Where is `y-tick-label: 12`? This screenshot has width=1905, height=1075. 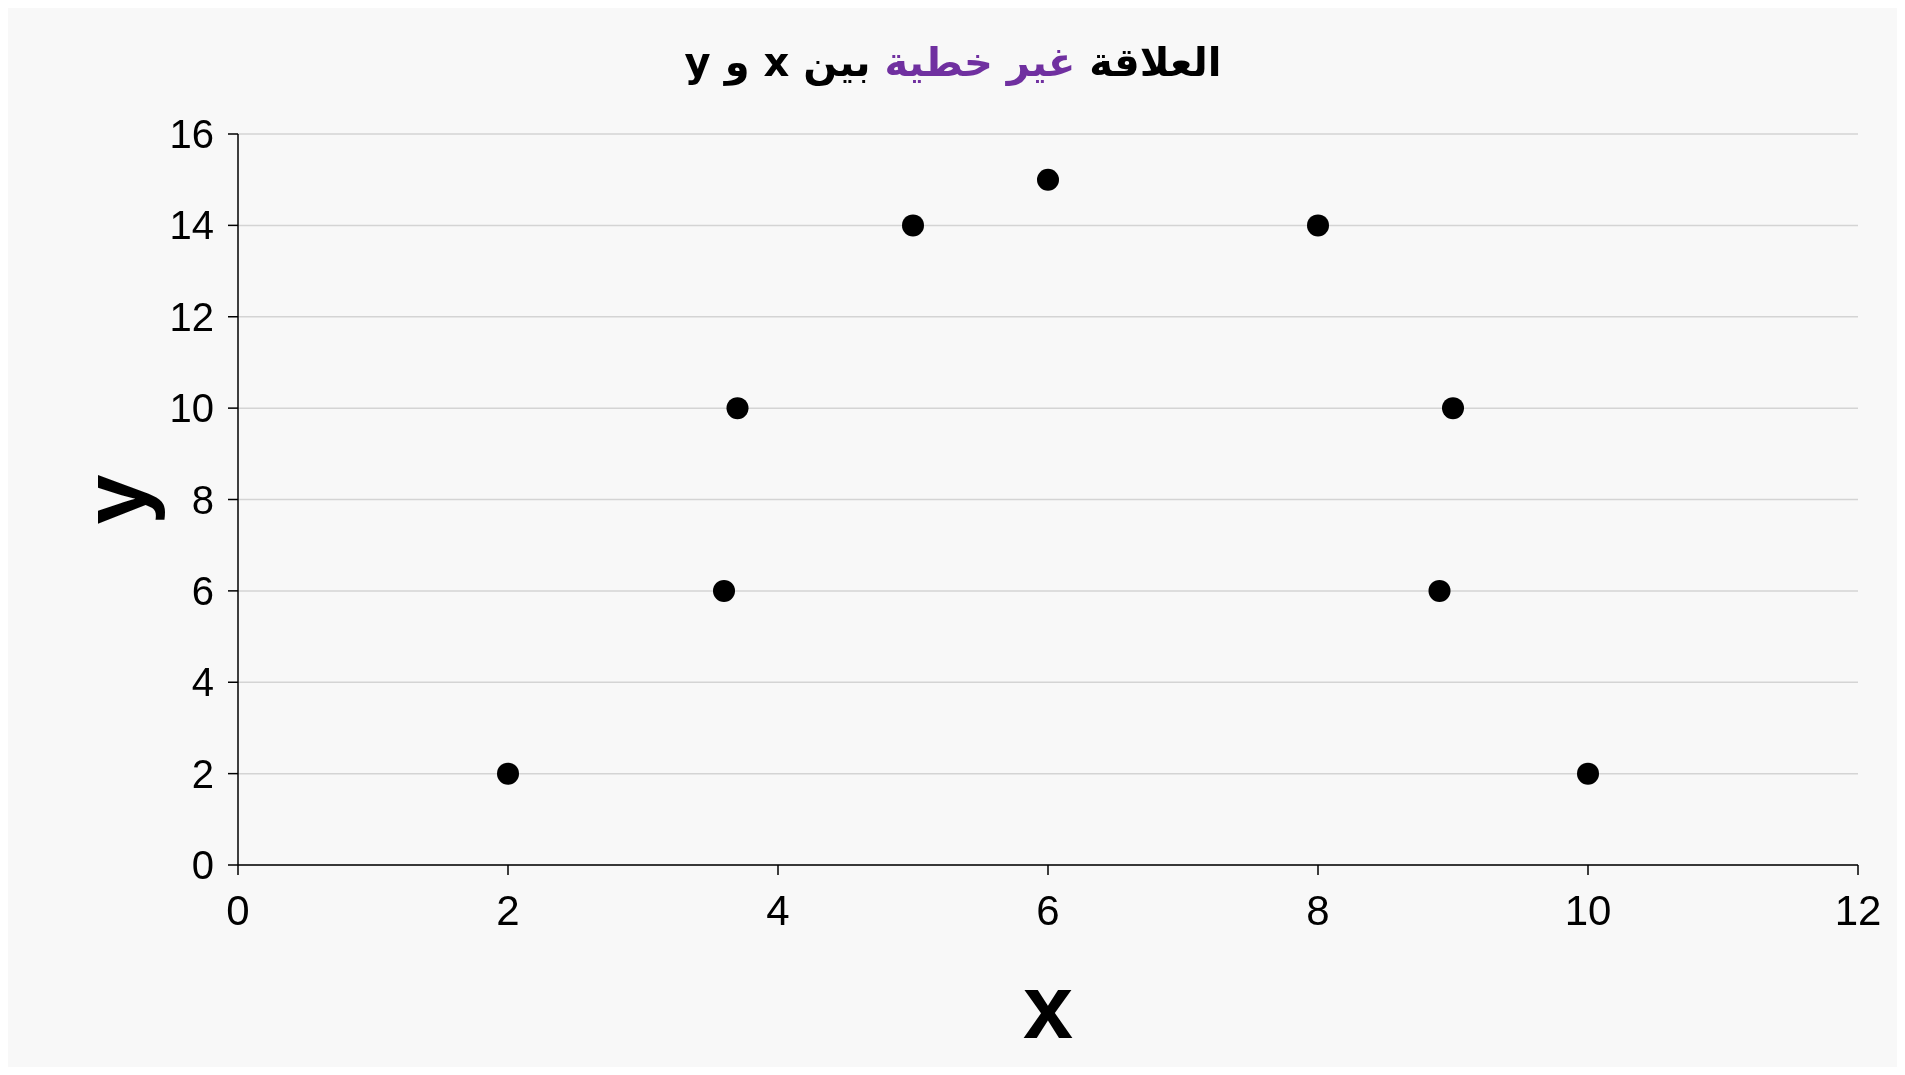 y-tick-label: 12 is located at coordinates (191, 316).